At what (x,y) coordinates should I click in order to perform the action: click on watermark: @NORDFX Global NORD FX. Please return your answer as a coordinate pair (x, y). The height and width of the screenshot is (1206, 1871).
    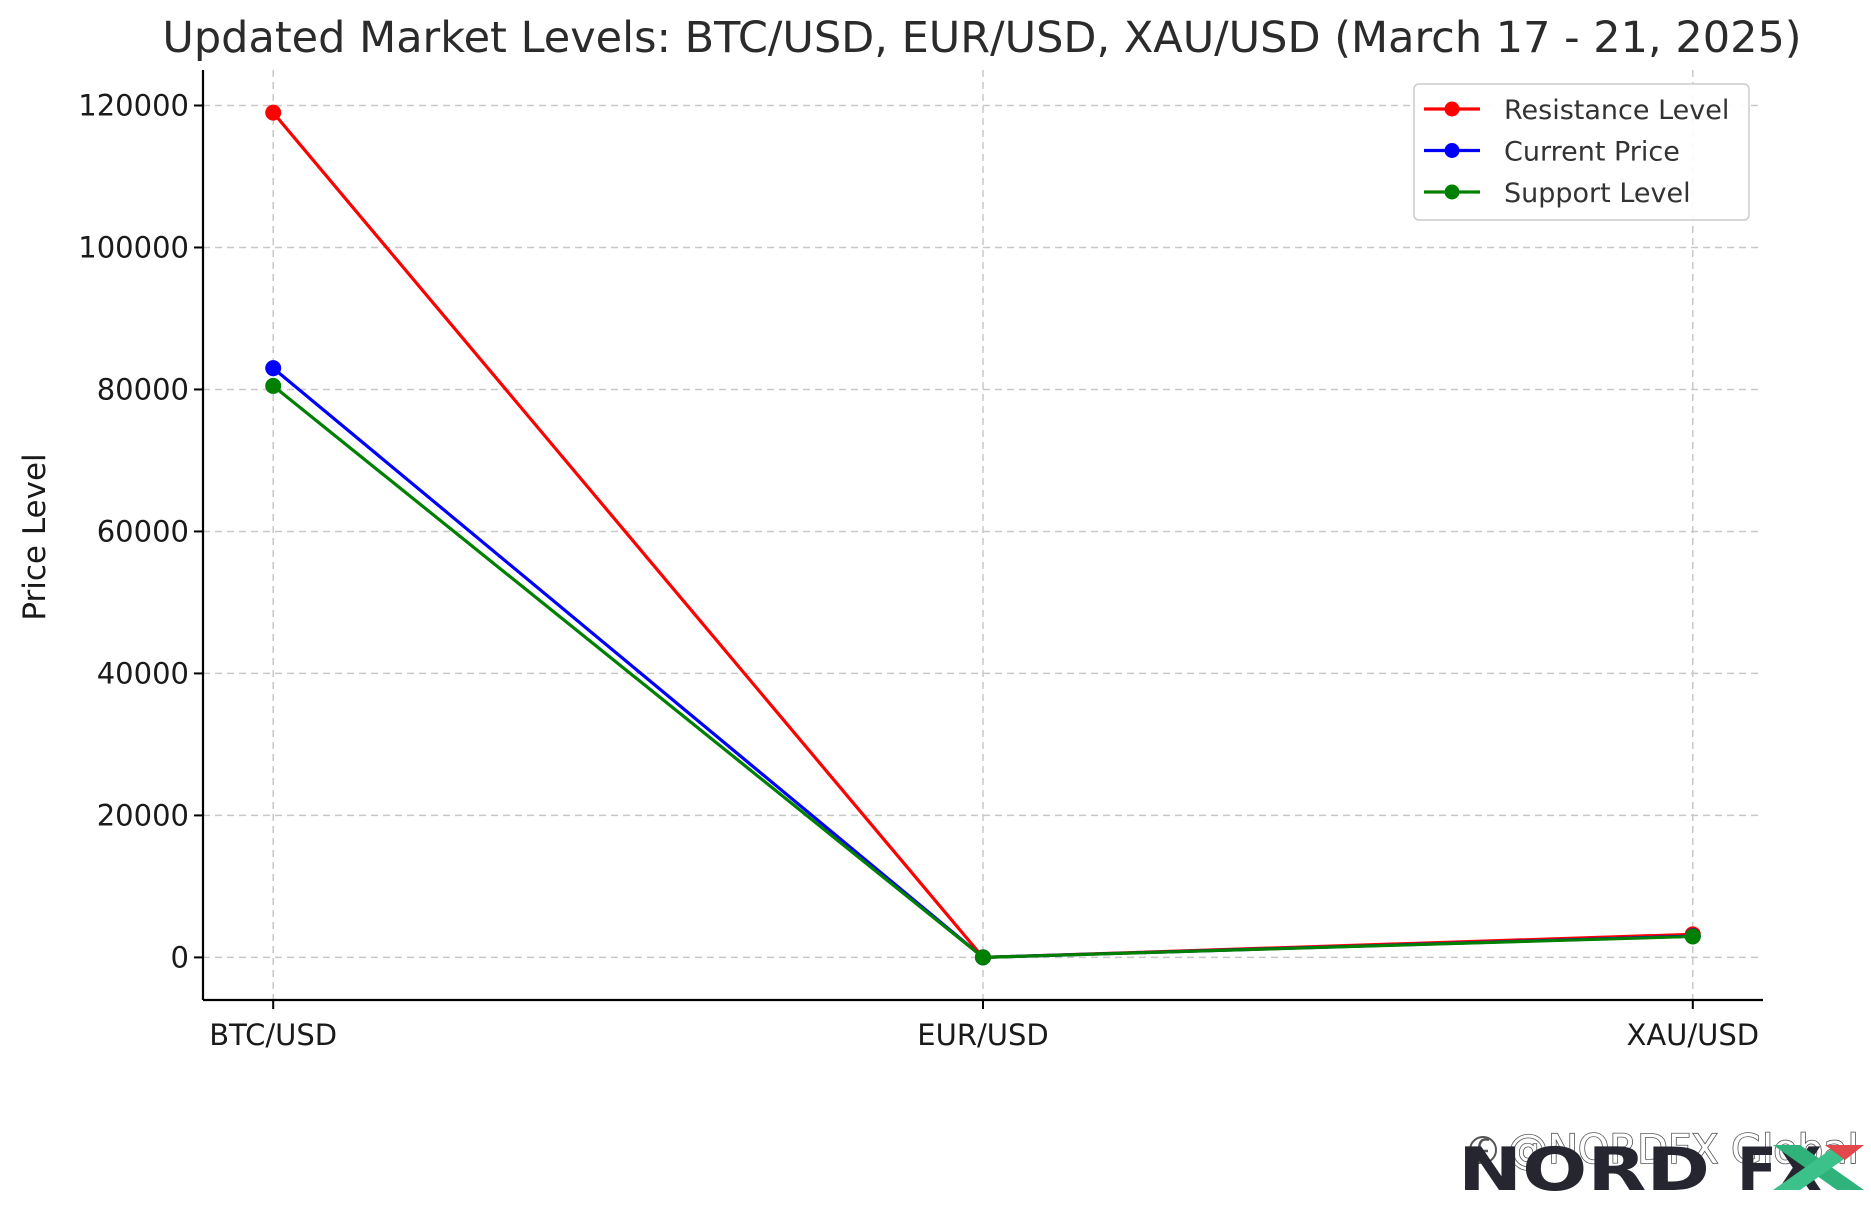
    Looking at the image, I should click on (1661, 1165).